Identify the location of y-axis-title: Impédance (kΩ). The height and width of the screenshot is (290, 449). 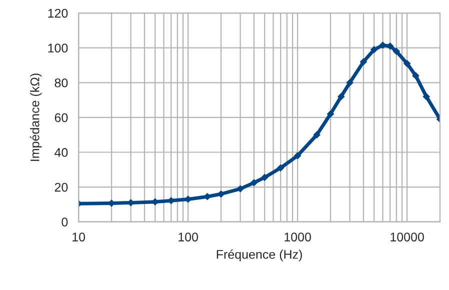
(36, 117).